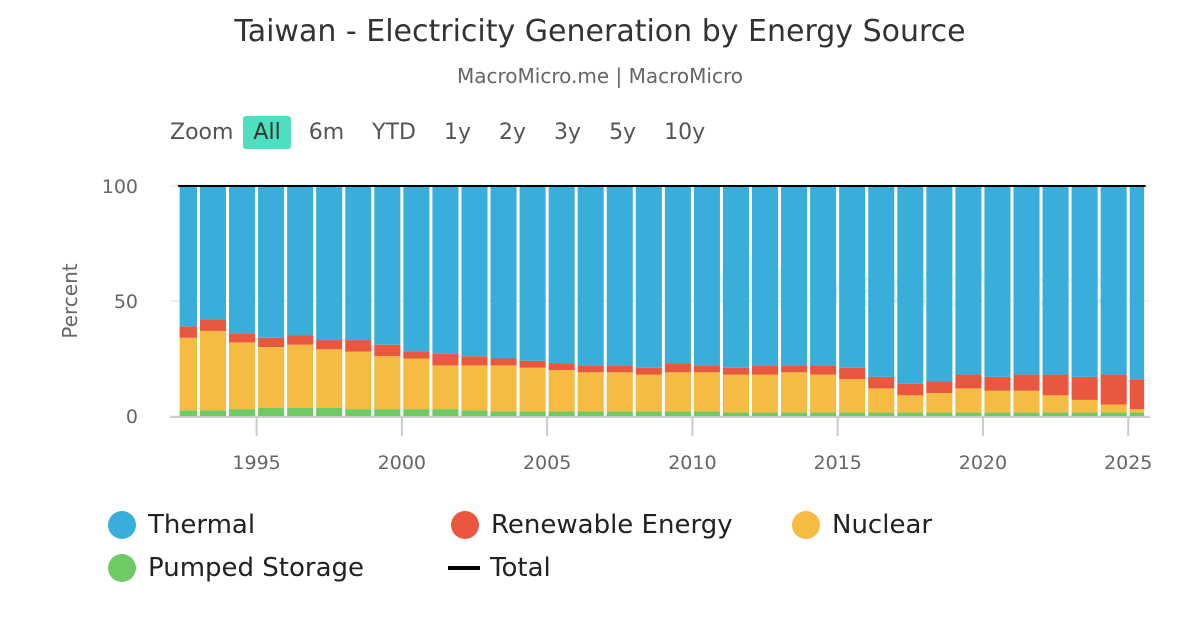 Image resolution: width=1200 pixels, height=630 pixels. I want to click on zoom-ytd-button: YTD, so click(394, 132).